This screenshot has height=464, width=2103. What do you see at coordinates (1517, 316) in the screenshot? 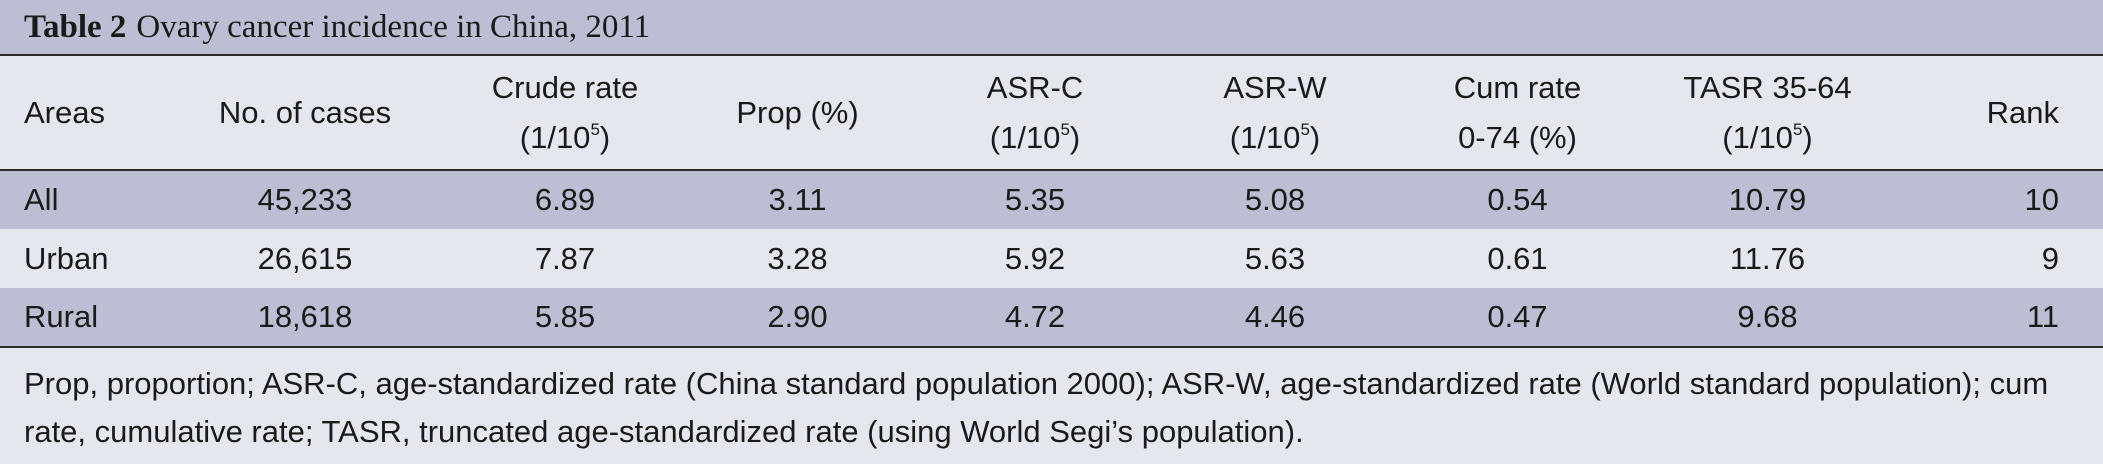
I see `cell-cum: 0.47` at bounding box center [1517, 316].